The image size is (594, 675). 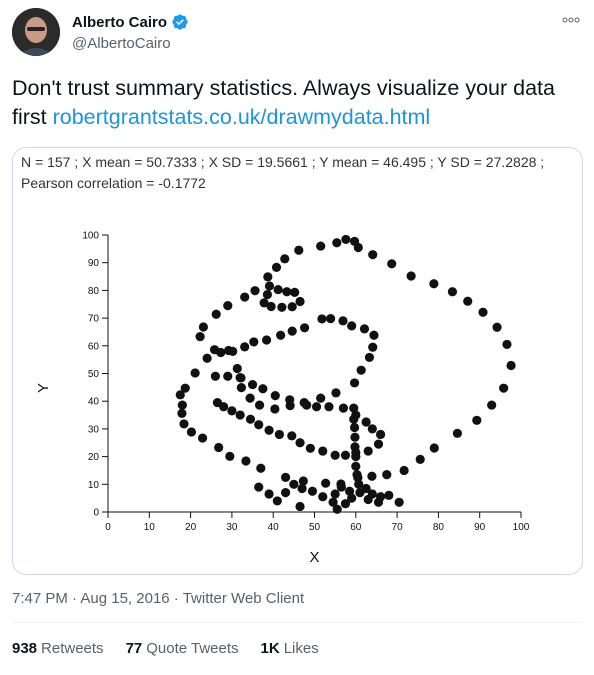 What do you see at coordinates (241, 117) in the screenshot?
I see `tweet-link: robertgrantstats.co.uk/drawmydata.html` at bounding box center [241, 117].